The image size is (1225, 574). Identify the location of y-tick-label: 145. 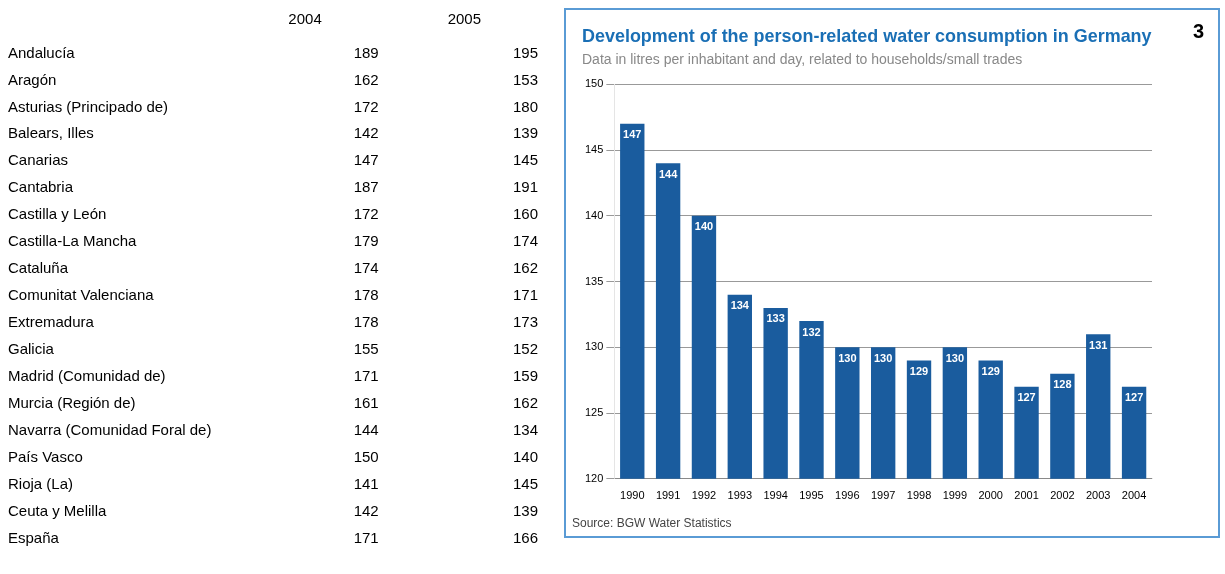
(594, 149).